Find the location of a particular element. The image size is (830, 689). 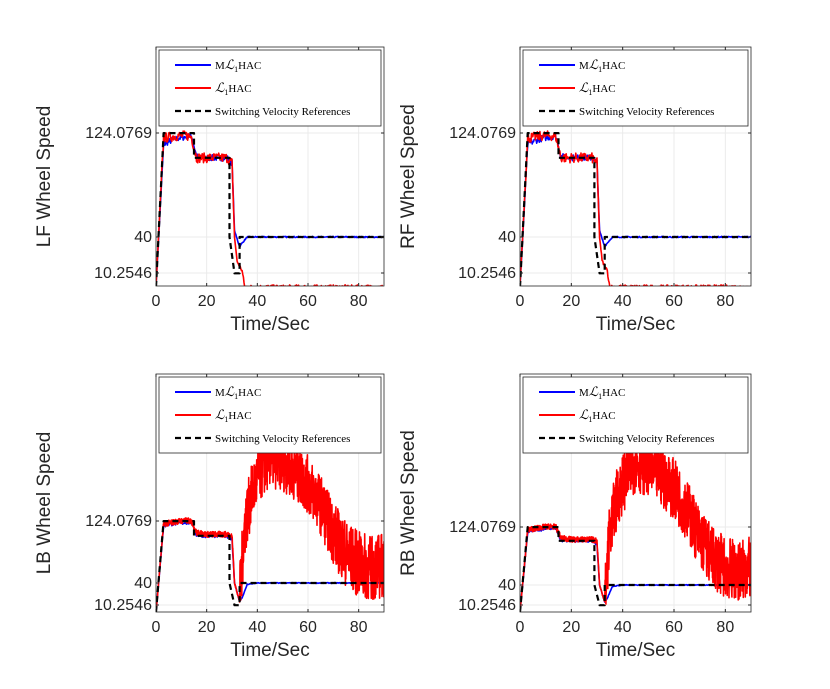

y-axis-label: LF Wheel Speed is located at coordinates (44, 177).